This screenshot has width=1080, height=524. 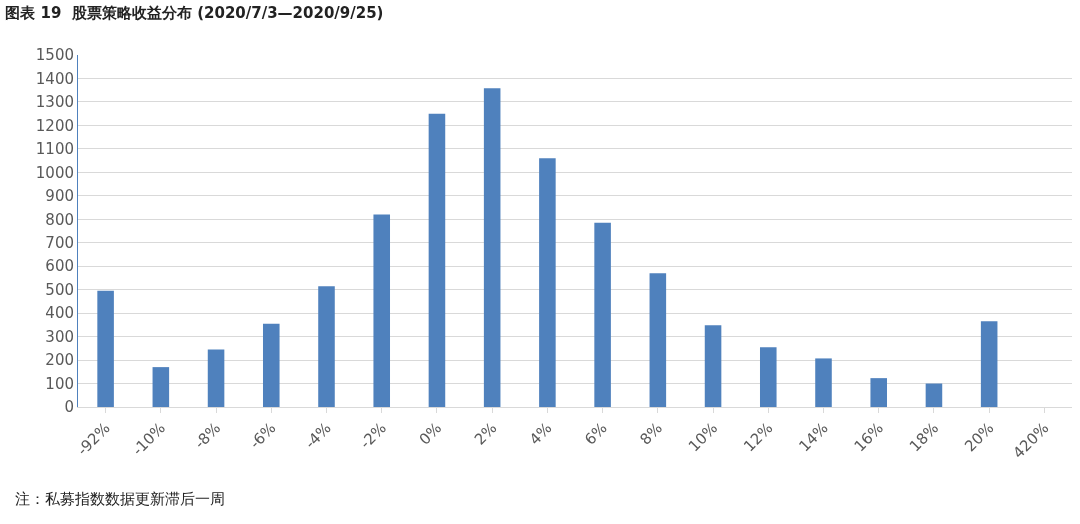 I want to click on y-tick-label: 1100, so click(x=54, y=149).